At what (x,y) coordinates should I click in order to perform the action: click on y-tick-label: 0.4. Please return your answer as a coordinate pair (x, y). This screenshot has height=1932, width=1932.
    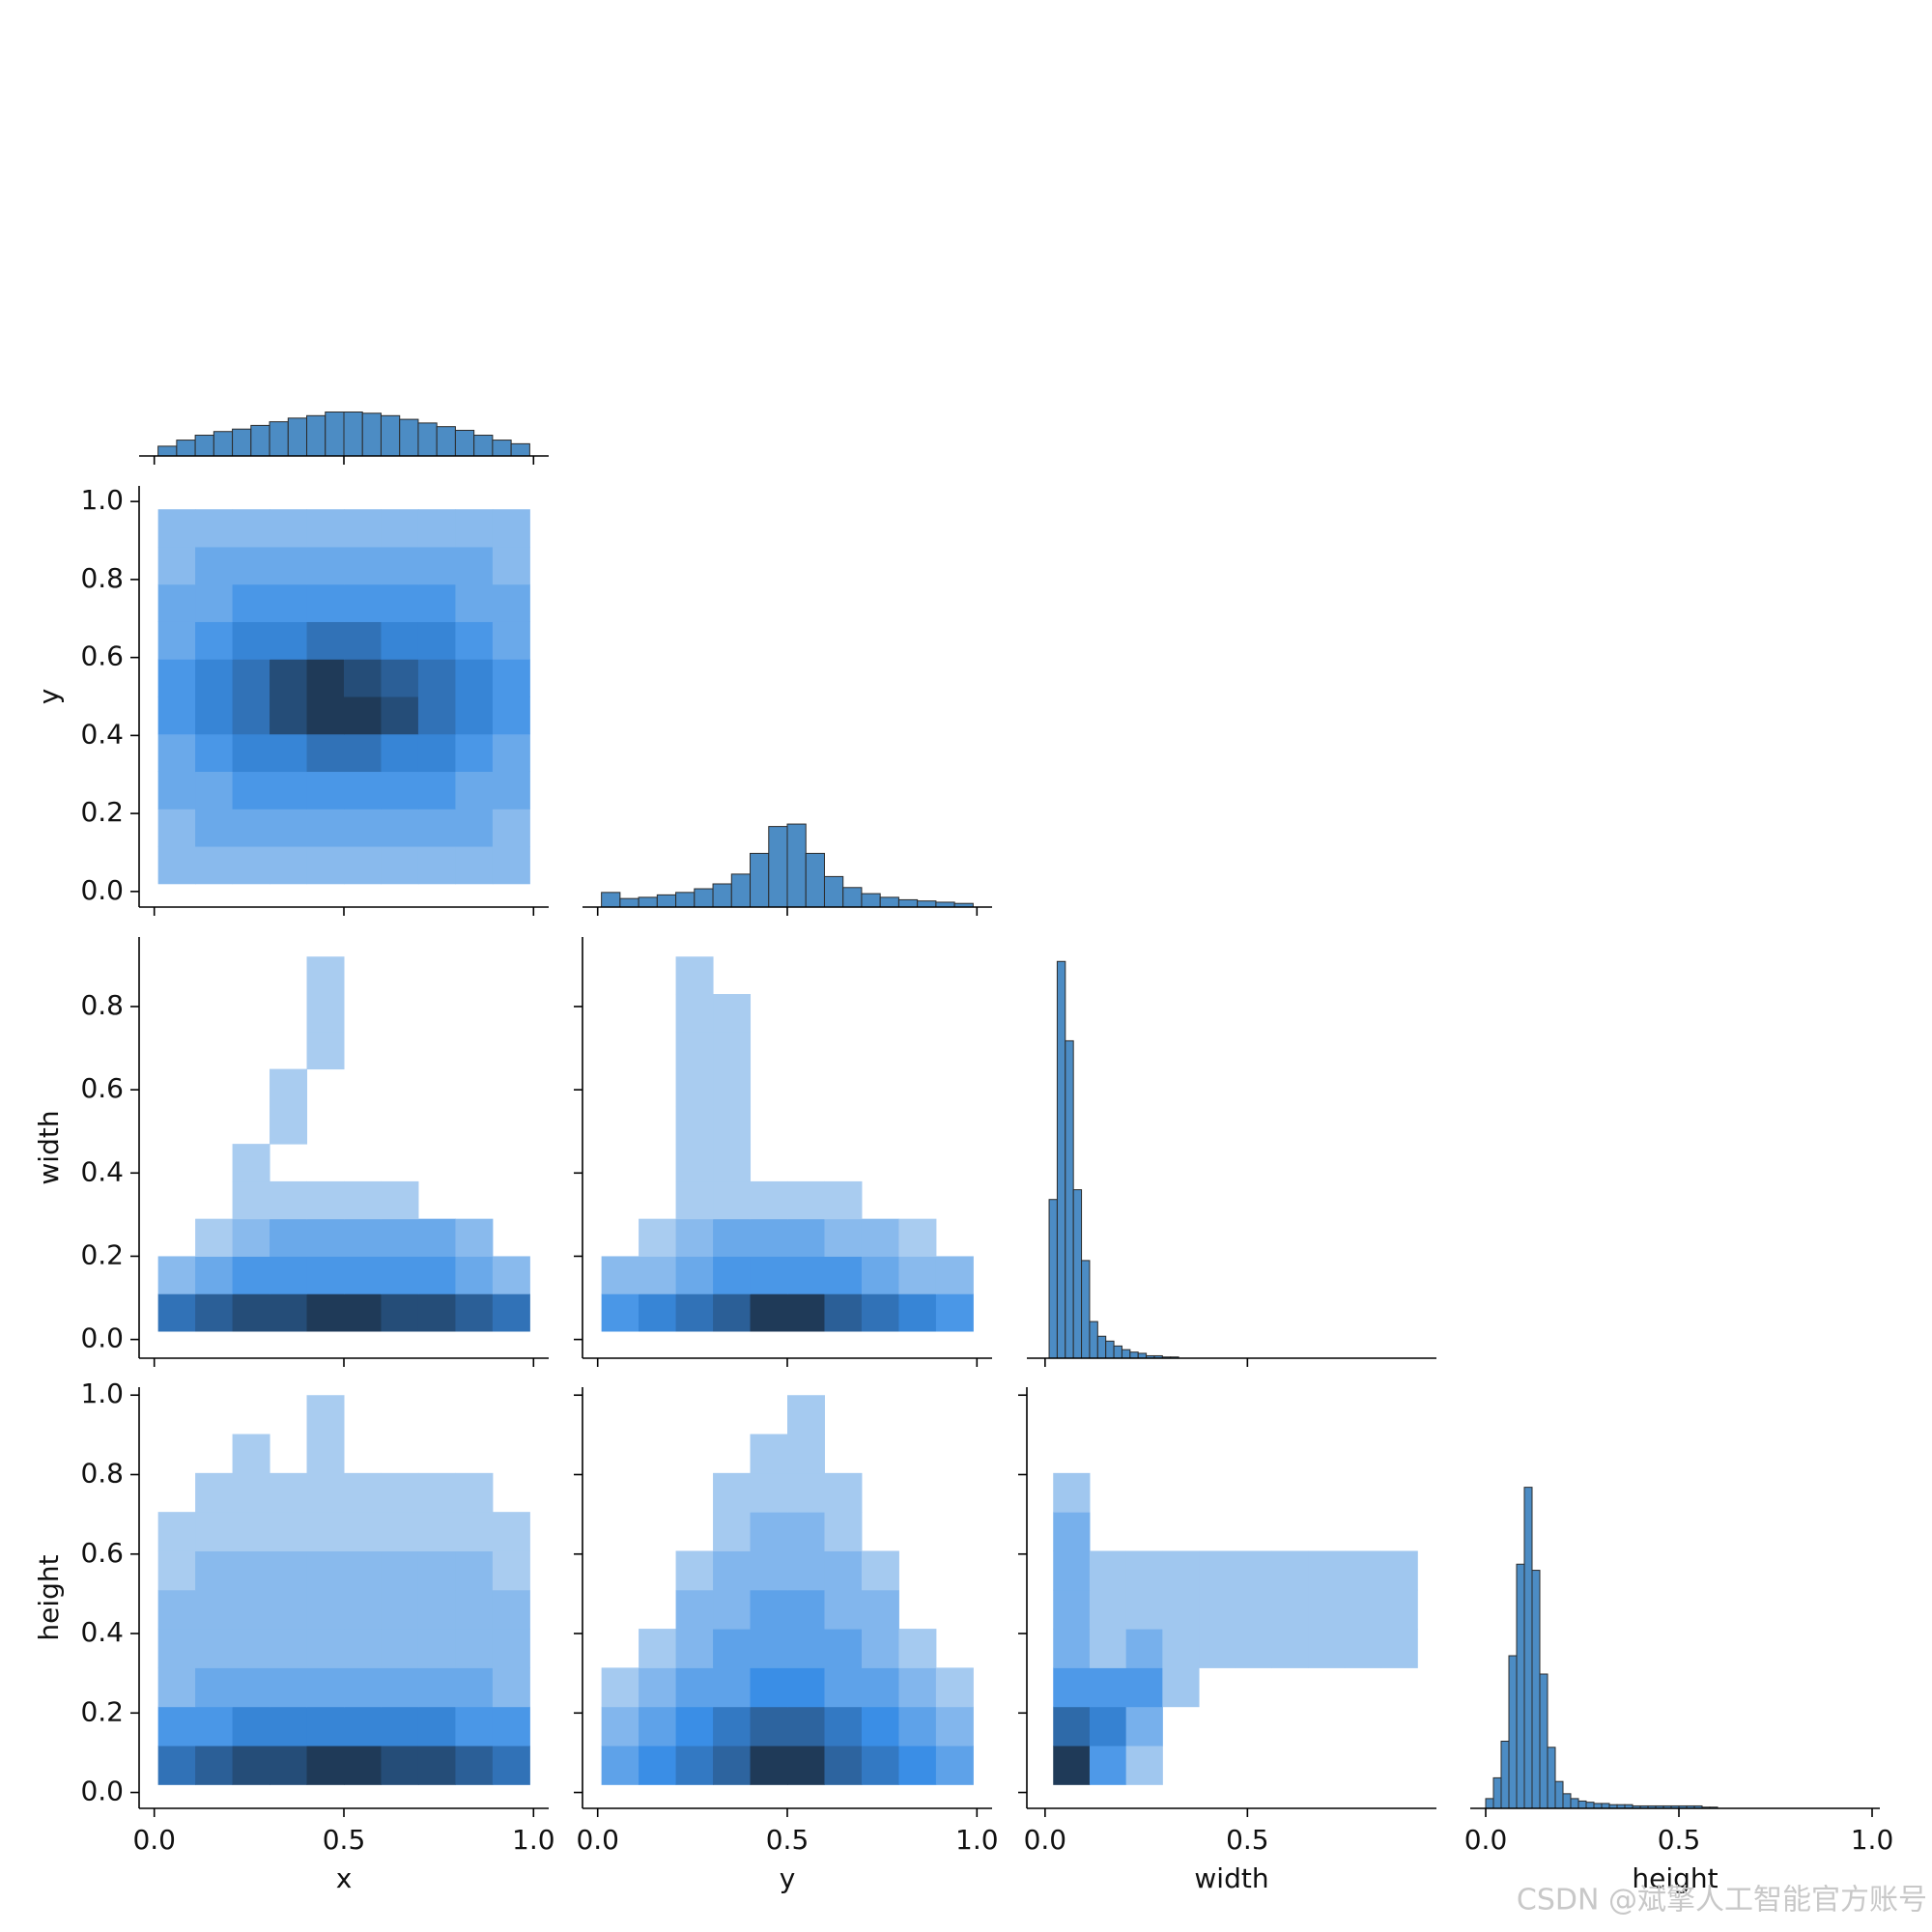
    Looking at the image, I should click on (102, 1171).